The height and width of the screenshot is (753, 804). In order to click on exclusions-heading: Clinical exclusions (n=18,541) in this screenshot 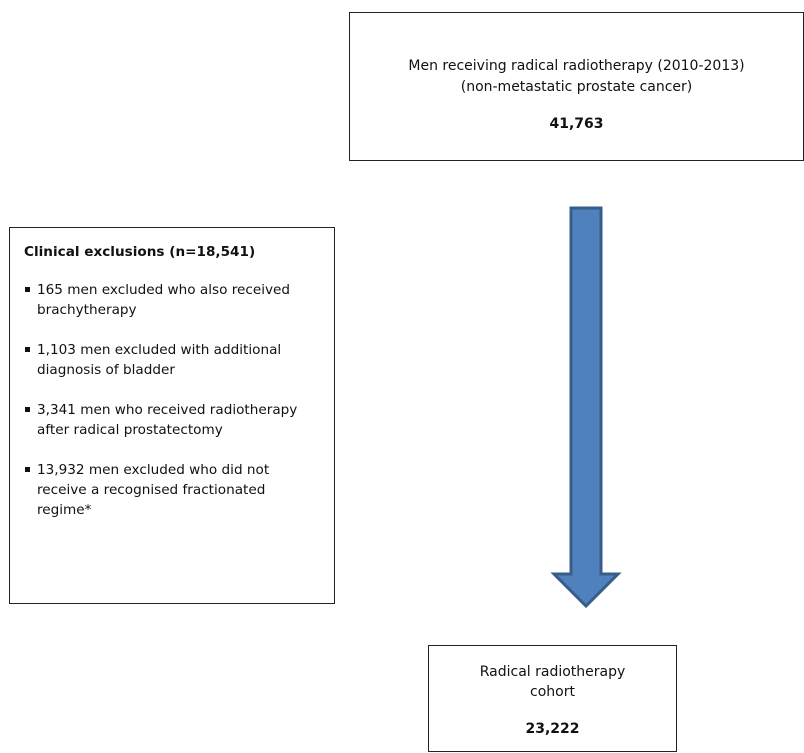, I will do `click(140, 252)`.